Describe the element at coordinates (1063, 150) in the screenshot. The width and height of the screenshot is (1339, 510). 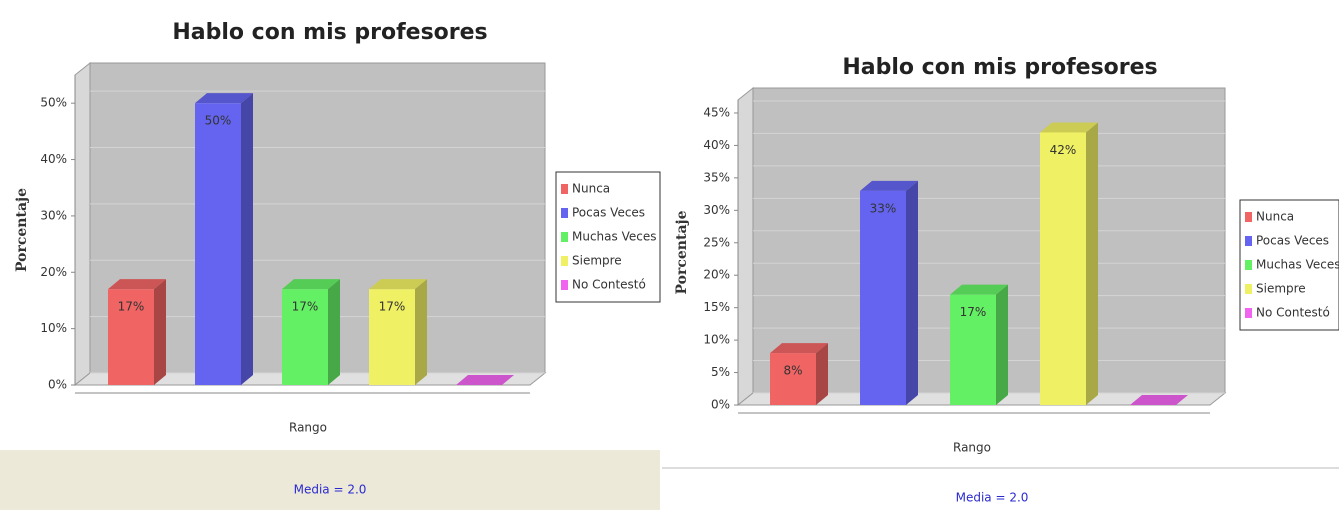
I see `value-label: 42%` at that location.